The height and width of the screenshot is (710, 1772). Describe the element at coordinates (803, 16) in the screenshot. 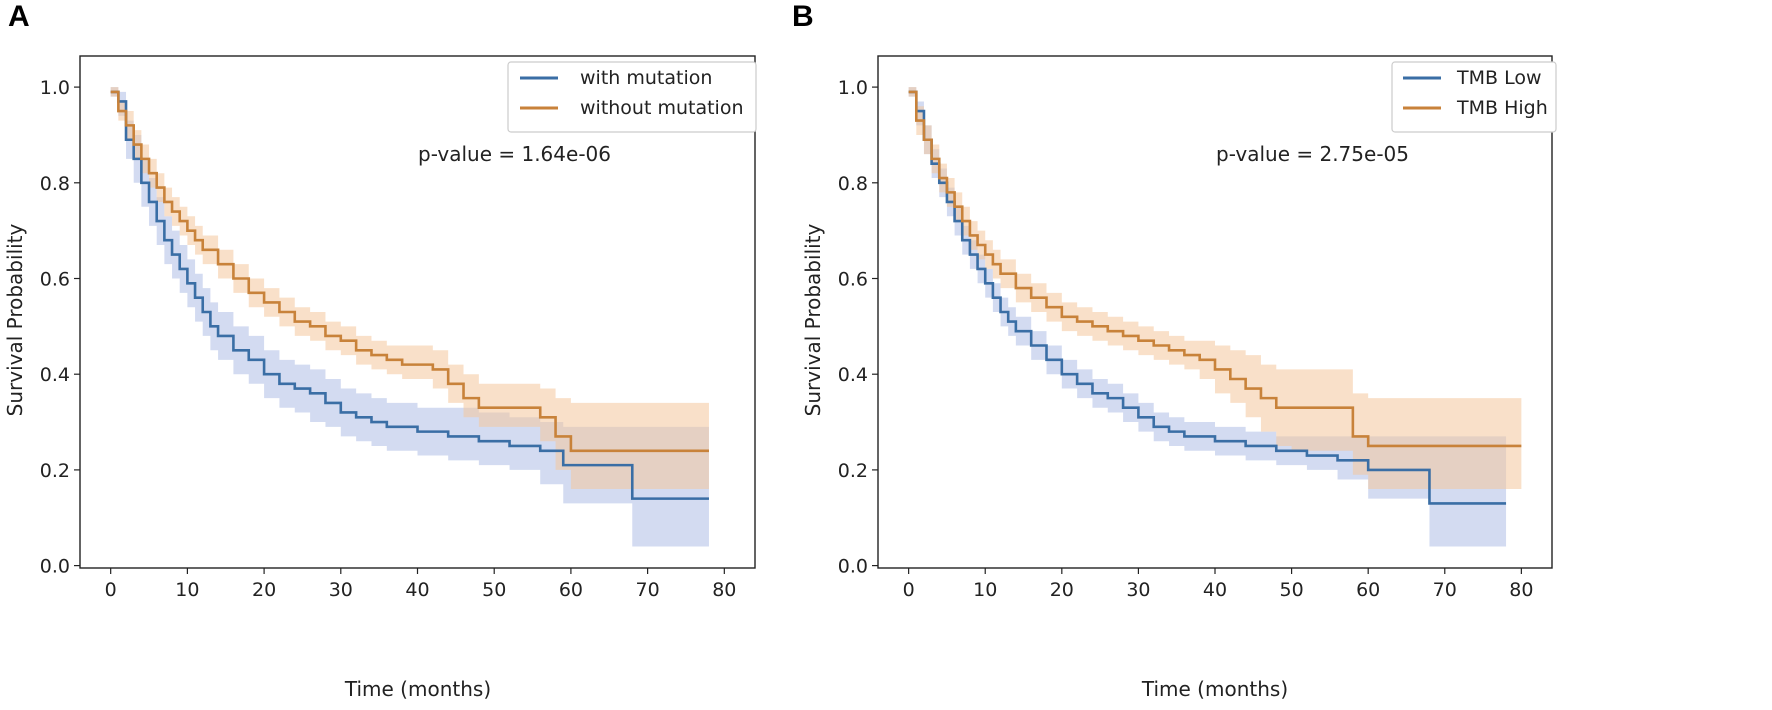

I see `panel-b-letter: B` at that location.